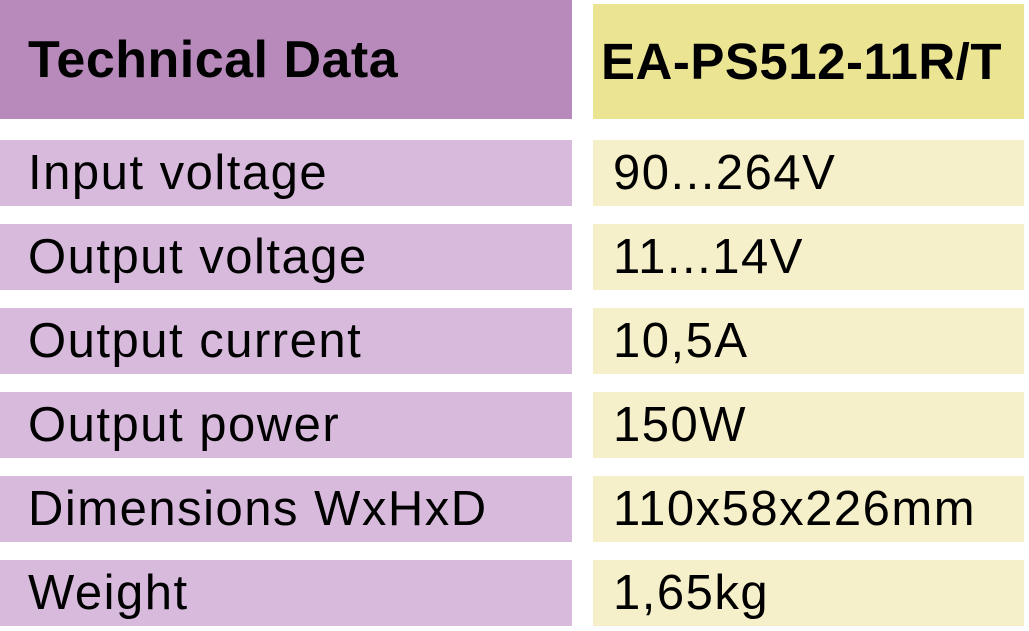  I want to click on spec-label-cell: Dimensions WxHxD, so click(286, 509).